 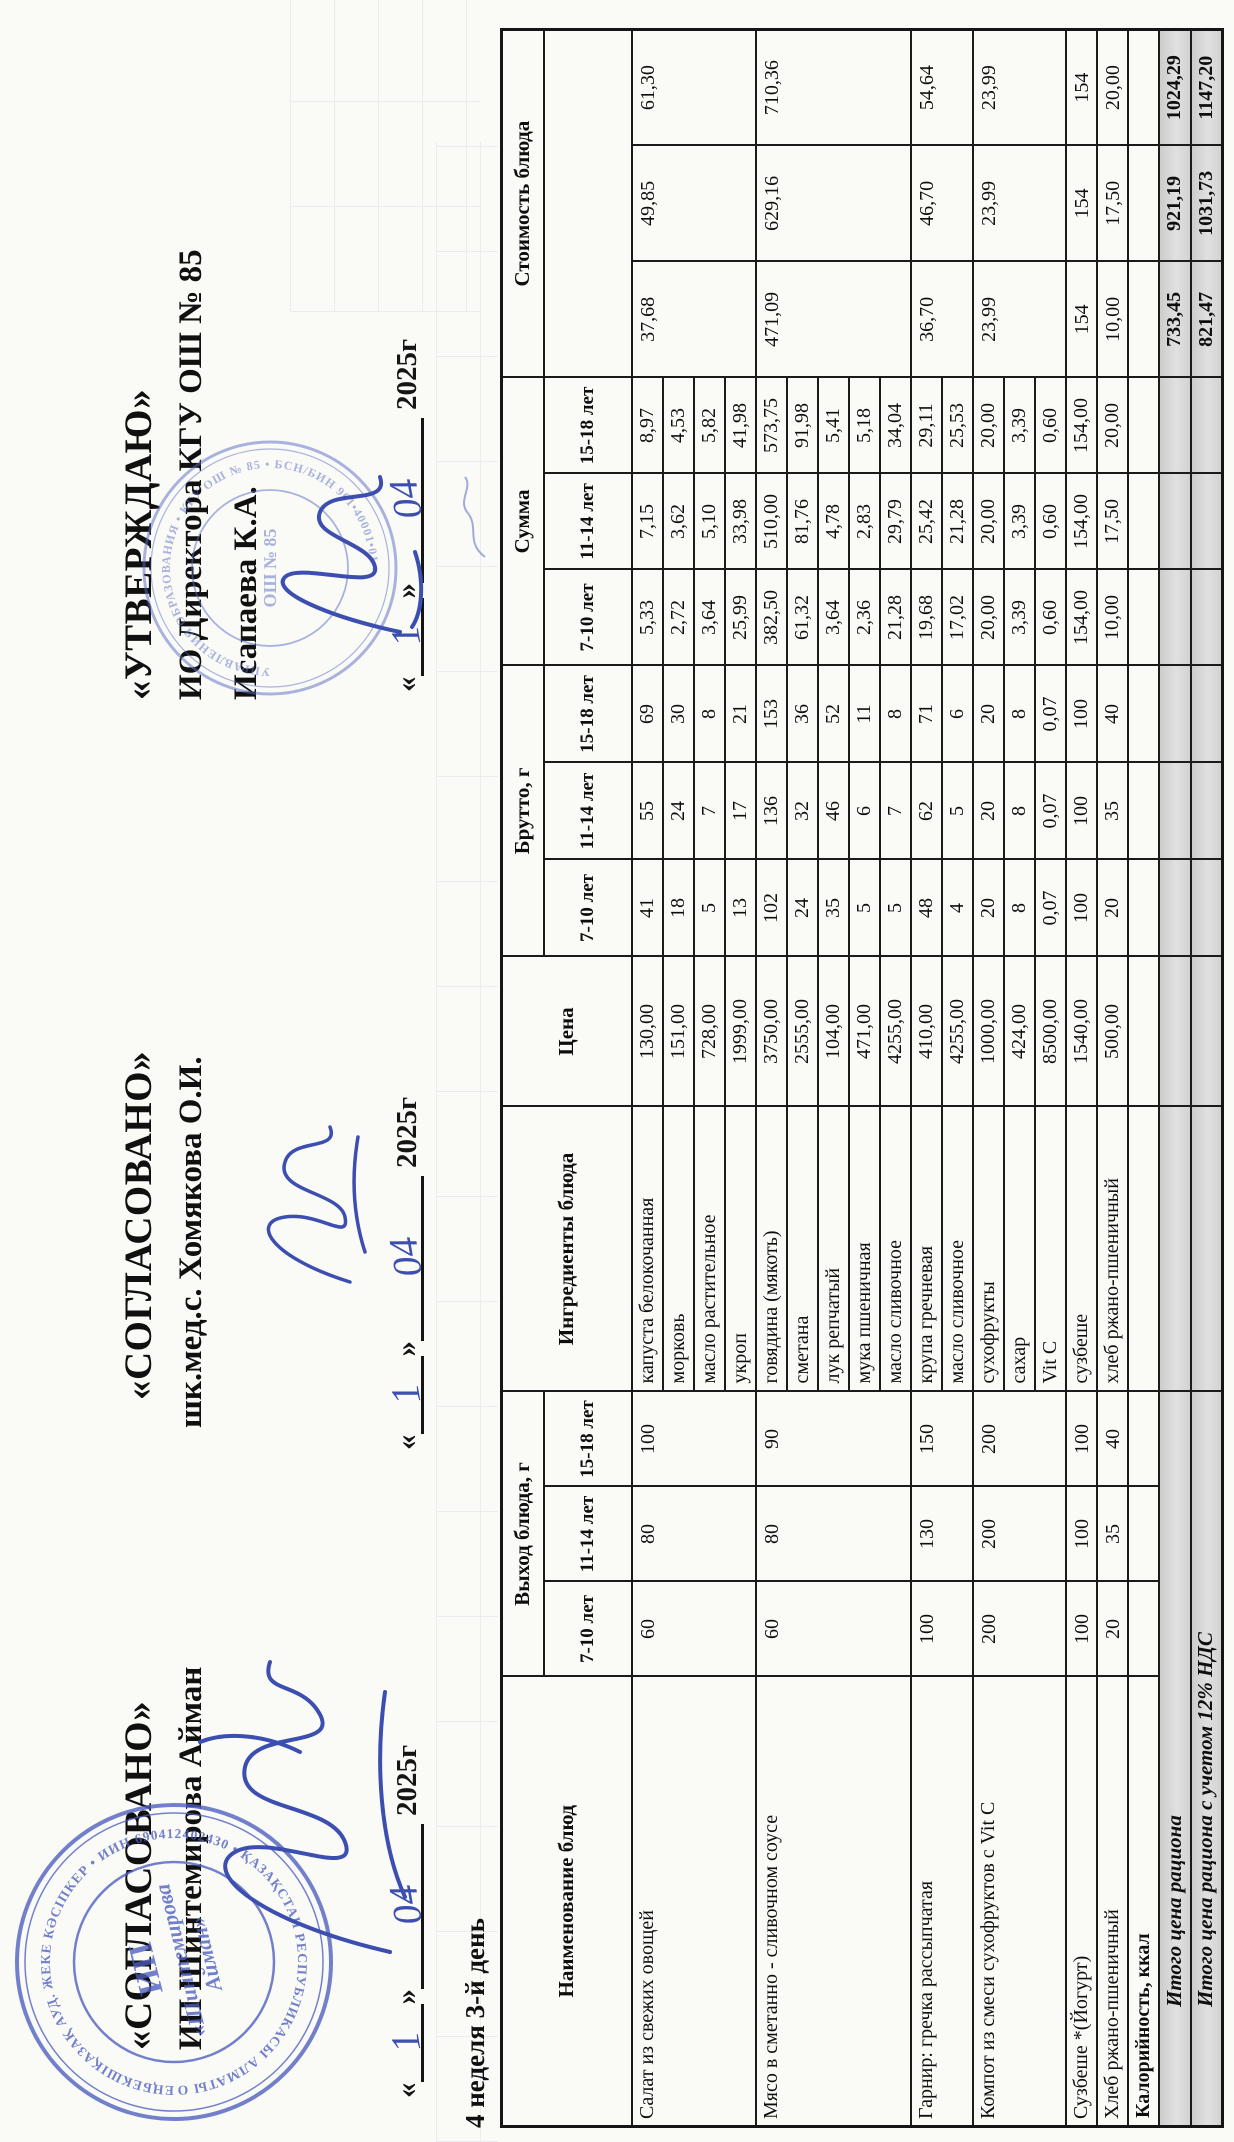 I want to click on tval-cell: 1147,20, so click(x=1206, y=87).